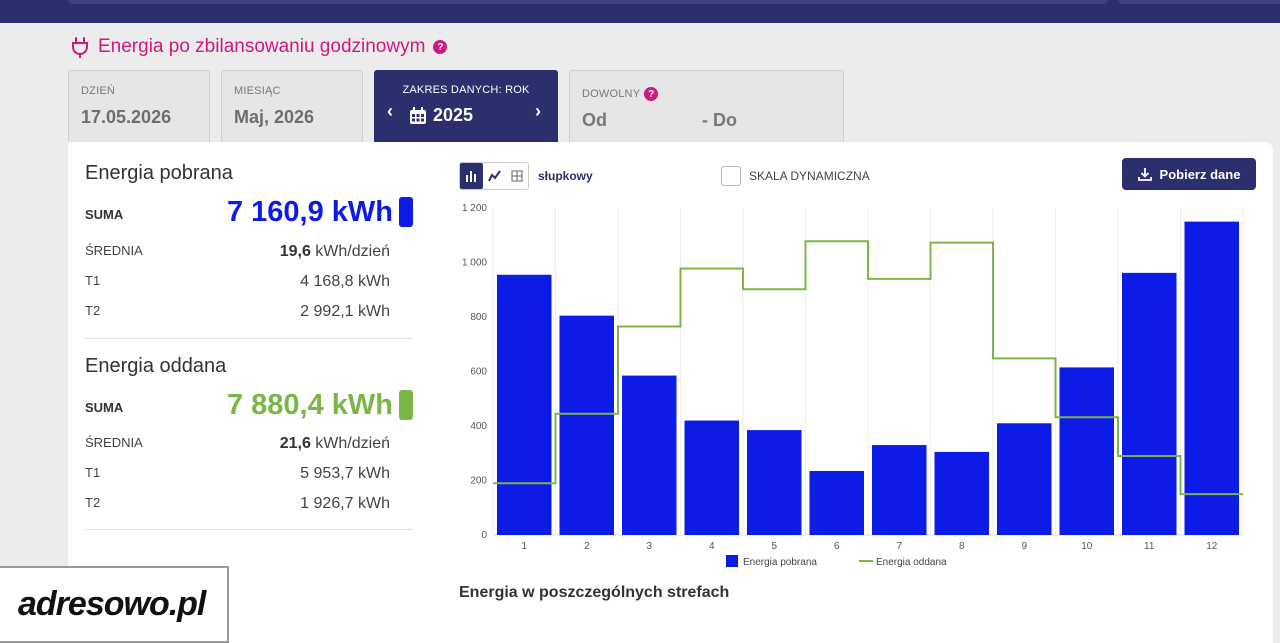 This screenshot has width=1280, height=643. Describe the element at coordinates (93, 310) in the screenshot. I see `consumed-t2-label: T2` at that location.